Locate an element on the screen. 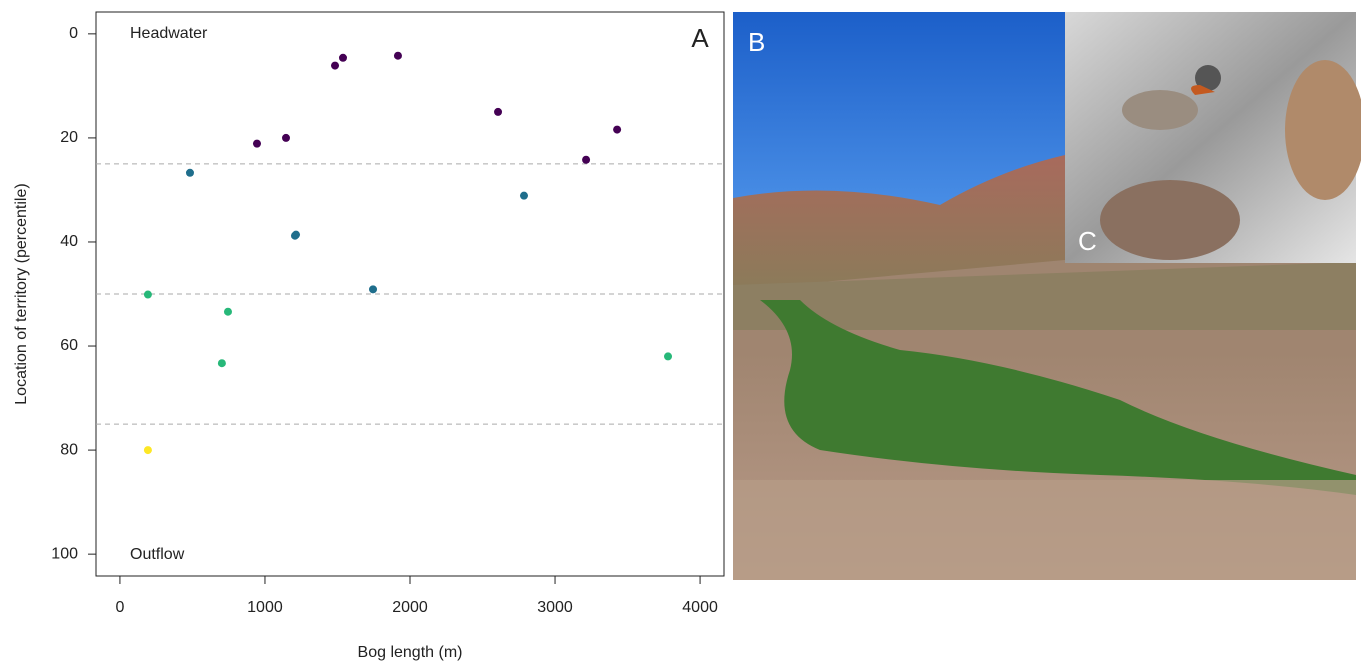  y-tick-label: 80 is located at coordinates (69, 449).